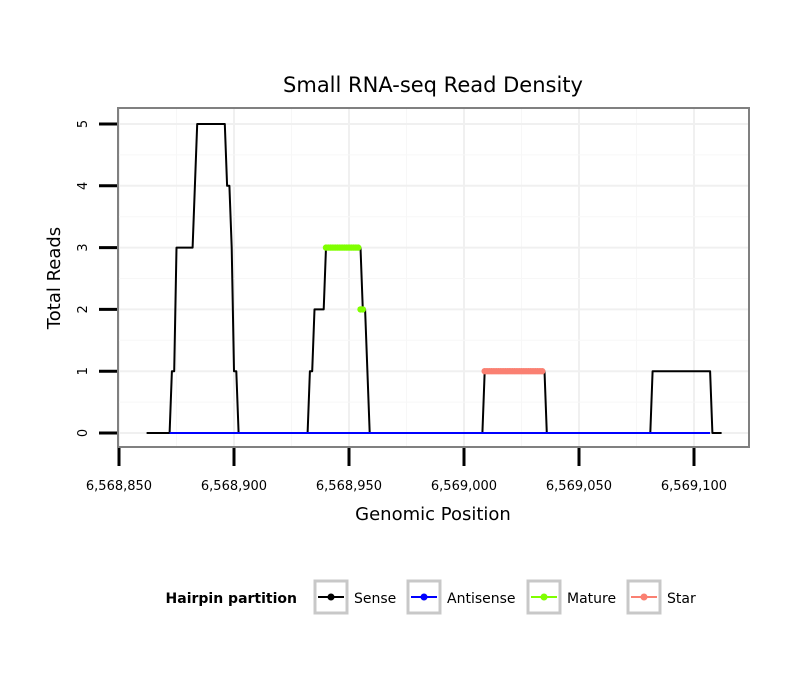  I want to click on legend-item-star: Star, so click(661, 597).